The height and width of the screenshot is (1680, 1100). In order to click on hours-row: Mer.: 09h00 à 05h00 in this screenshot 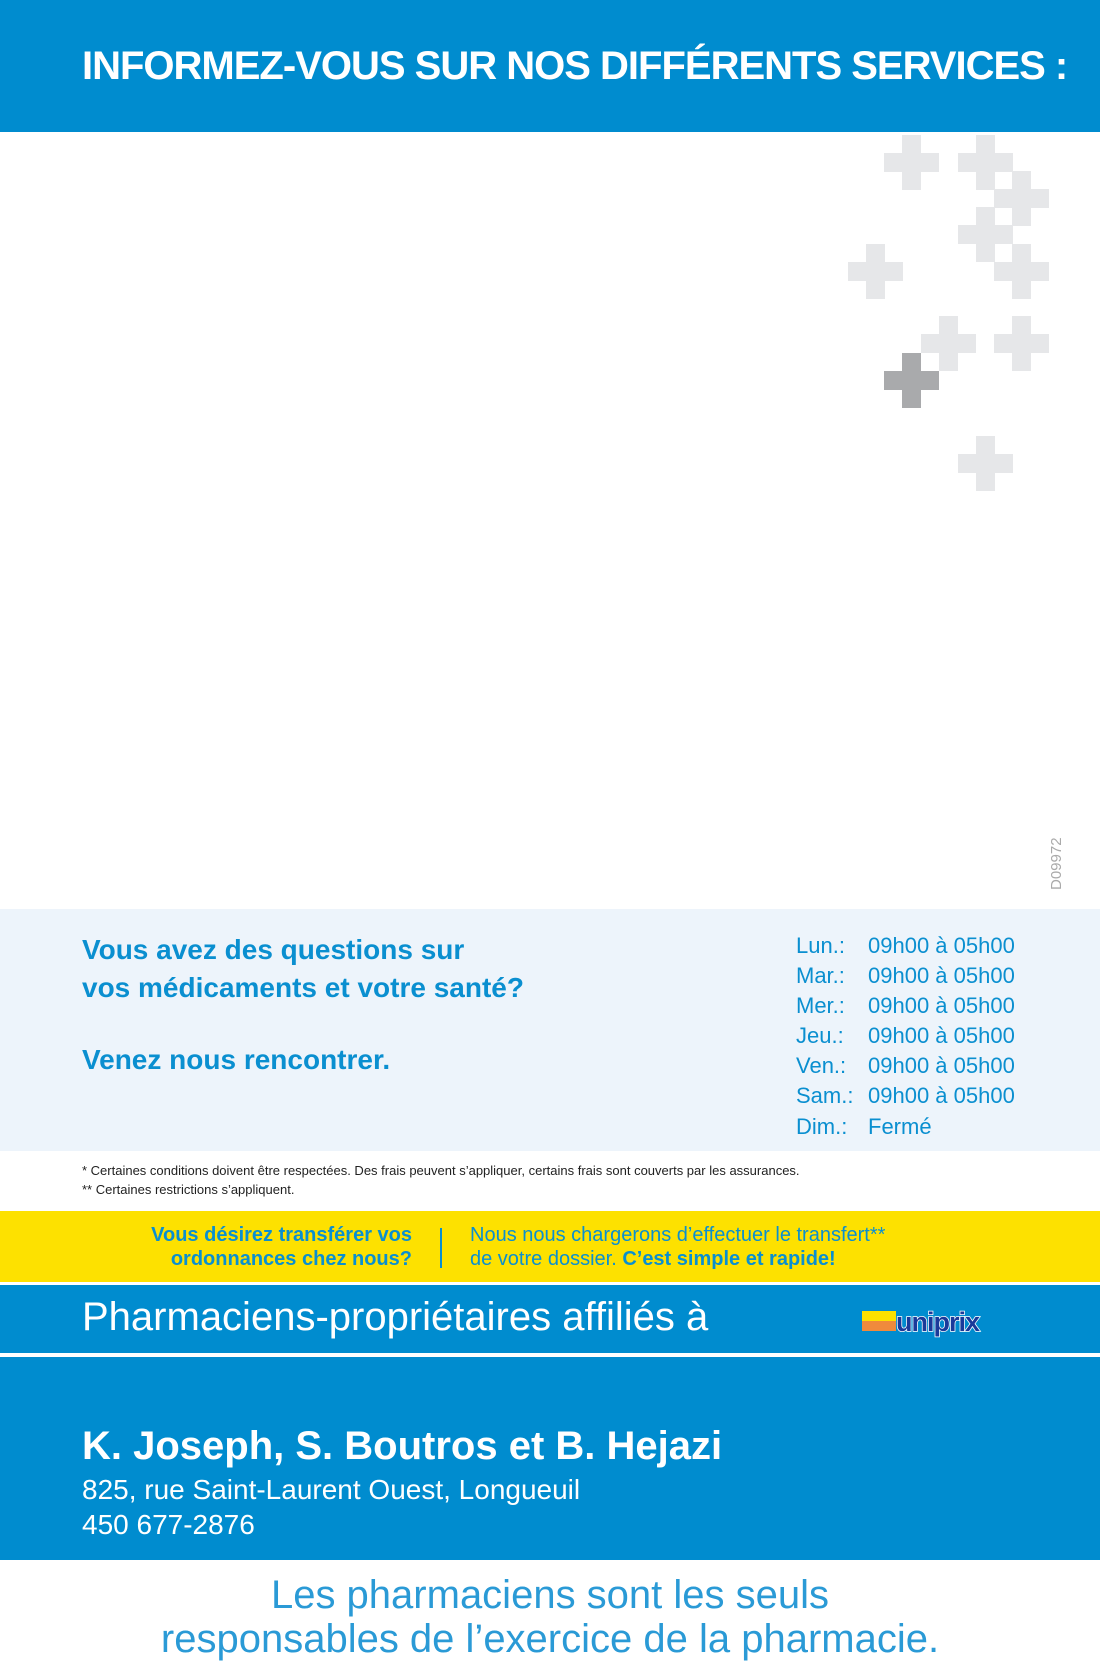, I will do `click(905, 1006)`.